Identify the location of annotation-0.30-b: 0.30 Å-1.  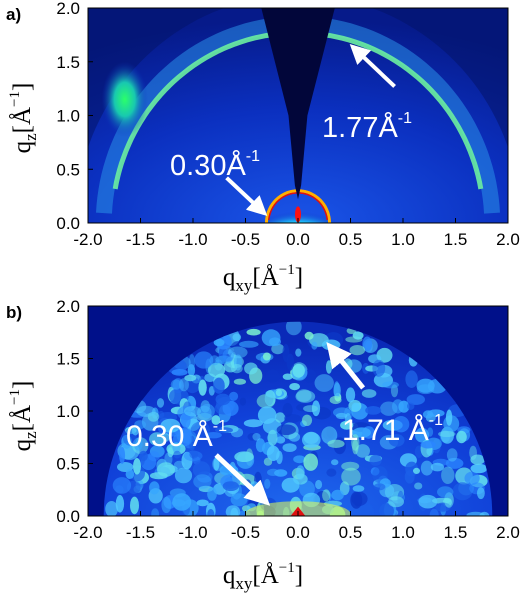
(176, 435).